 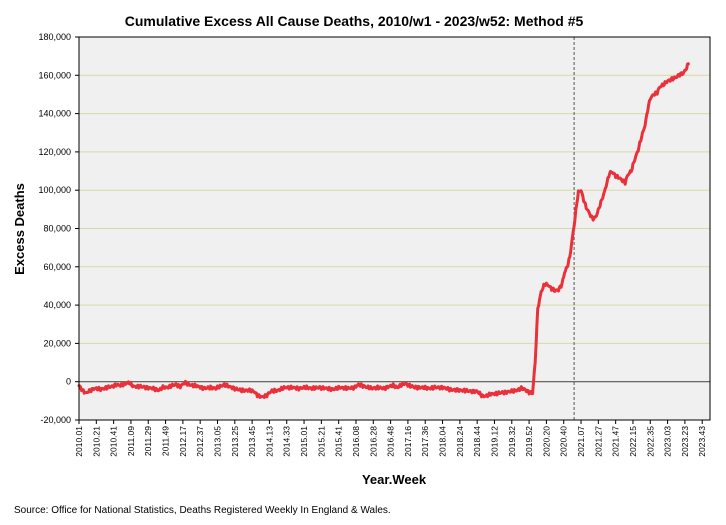 I want to click on x-tick-label: 2016.28, so click(x=373, y=441).